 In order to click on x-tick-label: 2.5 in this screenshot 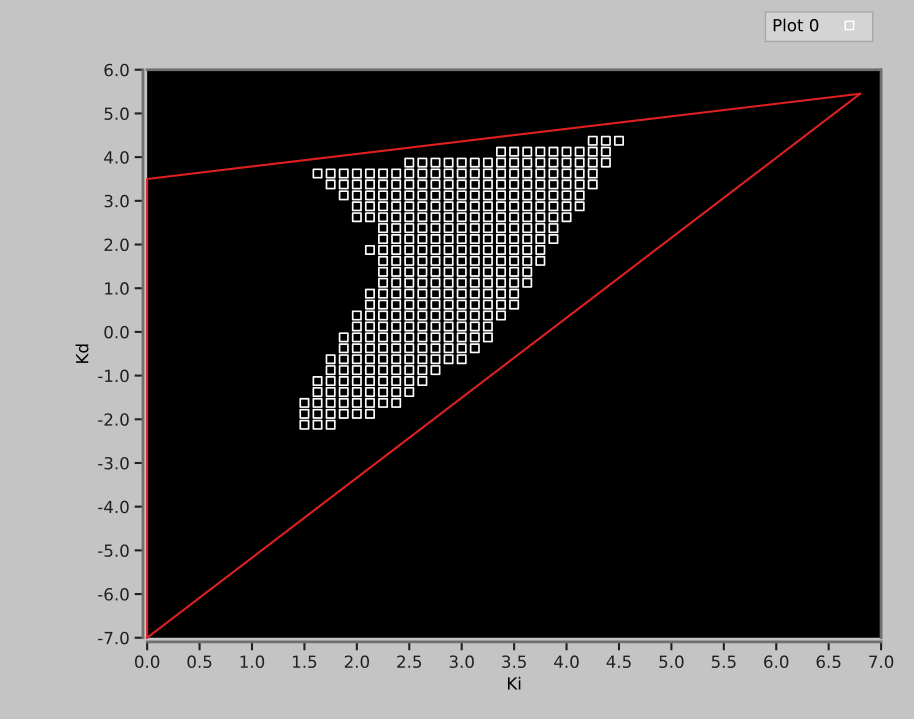, I will do `click(409, 661)`.